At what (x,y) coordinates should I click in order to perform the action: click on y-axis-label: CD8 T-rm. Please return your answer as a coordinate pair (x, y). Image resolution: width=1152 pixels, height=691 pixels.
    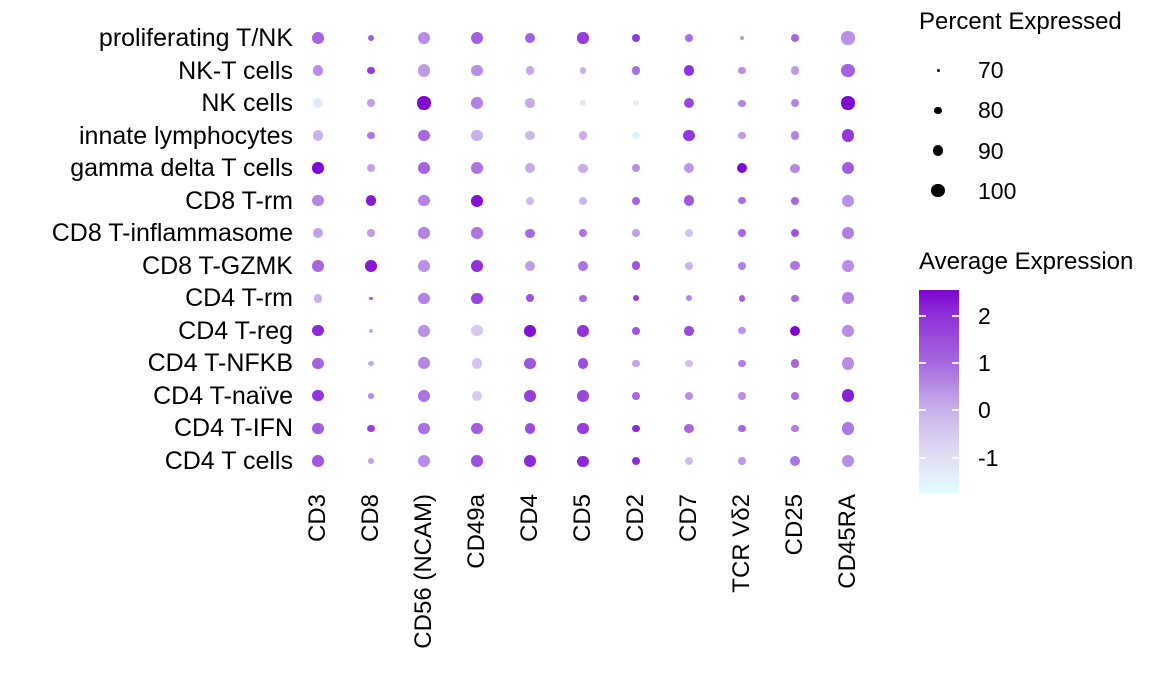
    Looking at the image, I should click on (239, 200).